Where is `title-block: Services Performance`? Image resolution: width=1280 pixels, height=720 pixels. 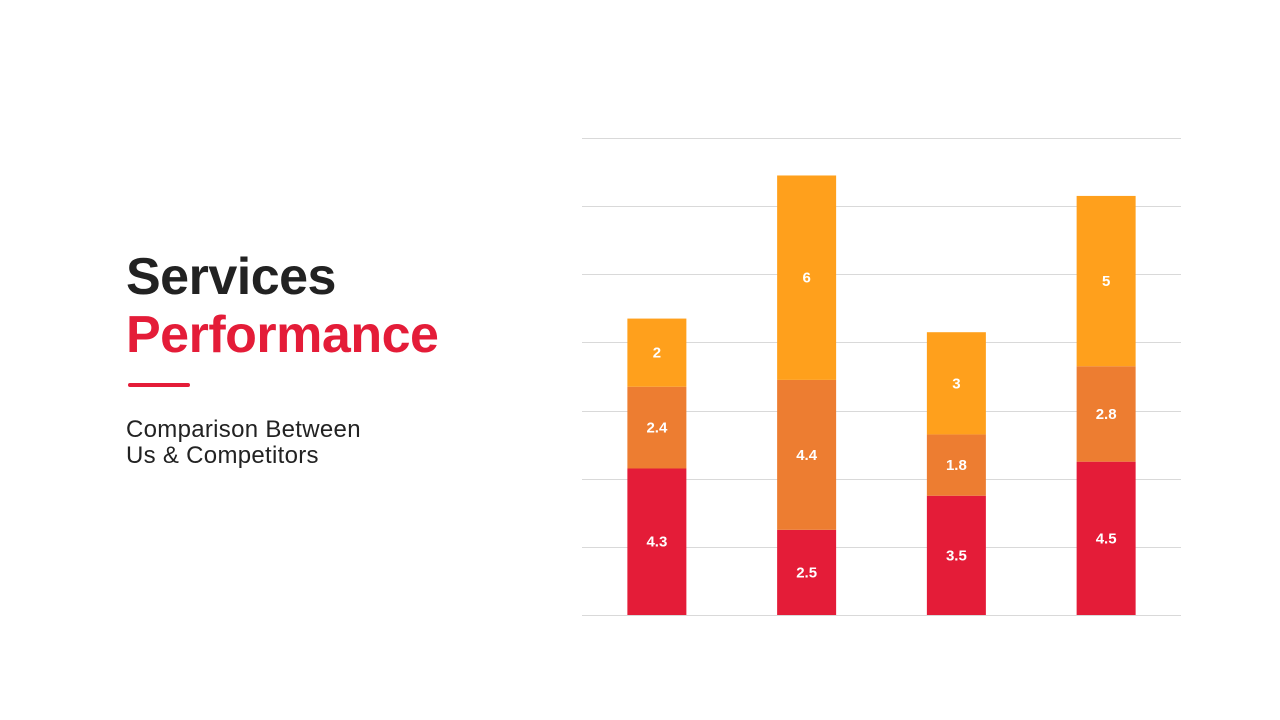 title-block: Services Performance is located at coordinates (282, 306).